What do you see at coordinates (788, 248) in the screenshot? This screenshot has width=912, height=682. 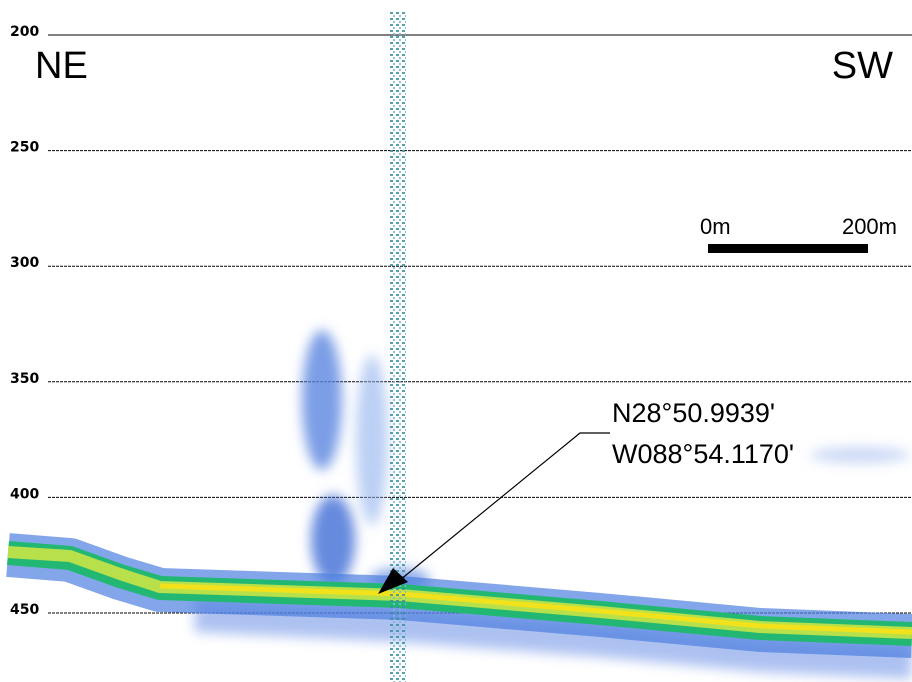 I see `scale-bar` at bounding box center [788, 248].